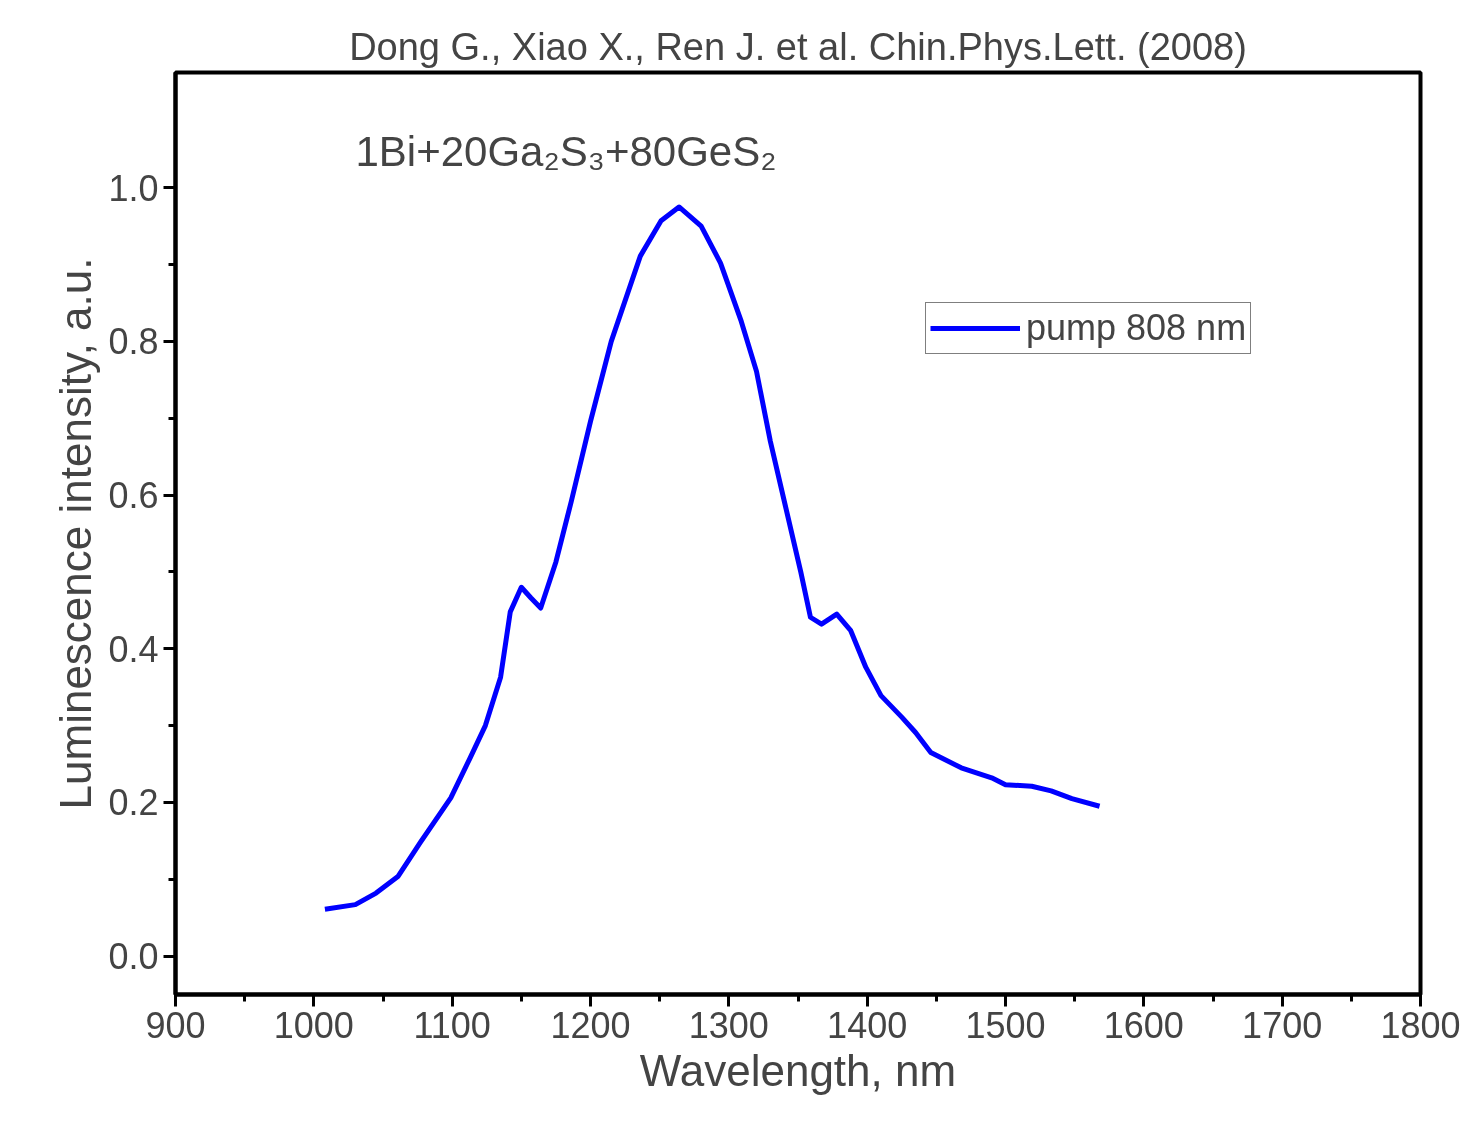  Describe the element at coordinates (76, 533) in the screenshot. I see `y-axis-title: Luminescence intensity, a.u.` at that location.